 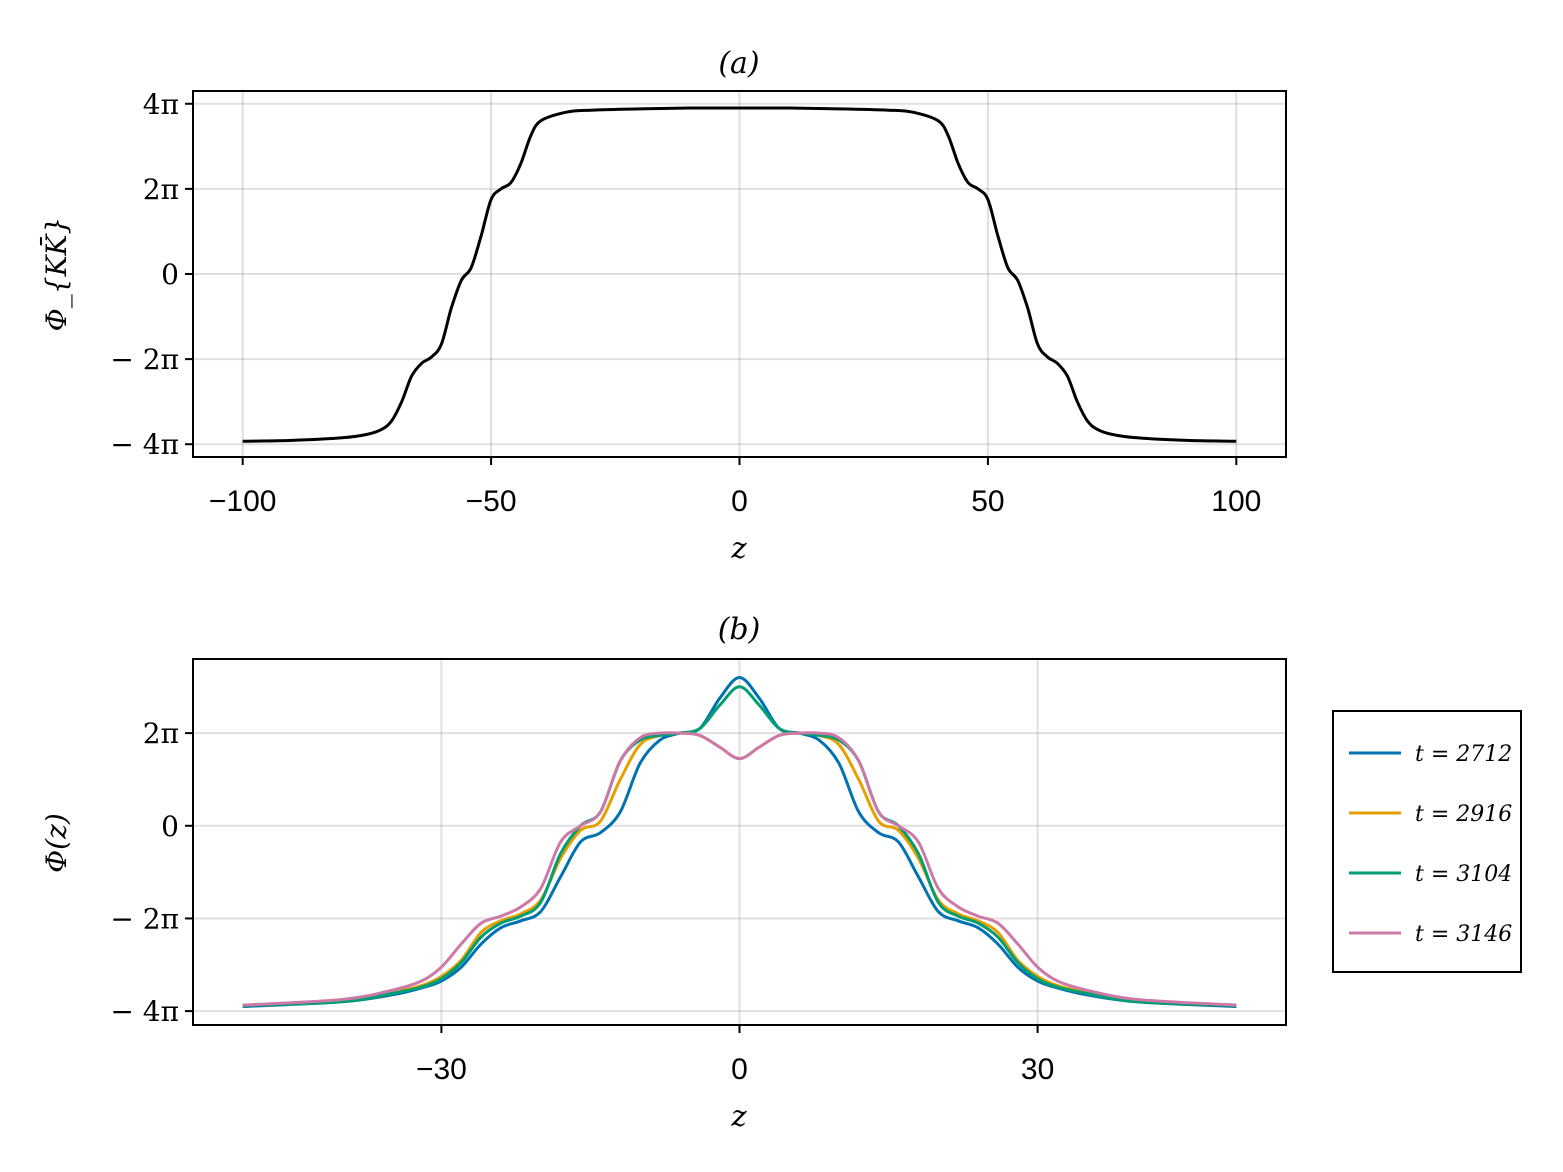 What do you see at coordinates (1463, 814) in the screenshot?
I see `legend-label: t = 2916` at bounding box center [1463, 814].